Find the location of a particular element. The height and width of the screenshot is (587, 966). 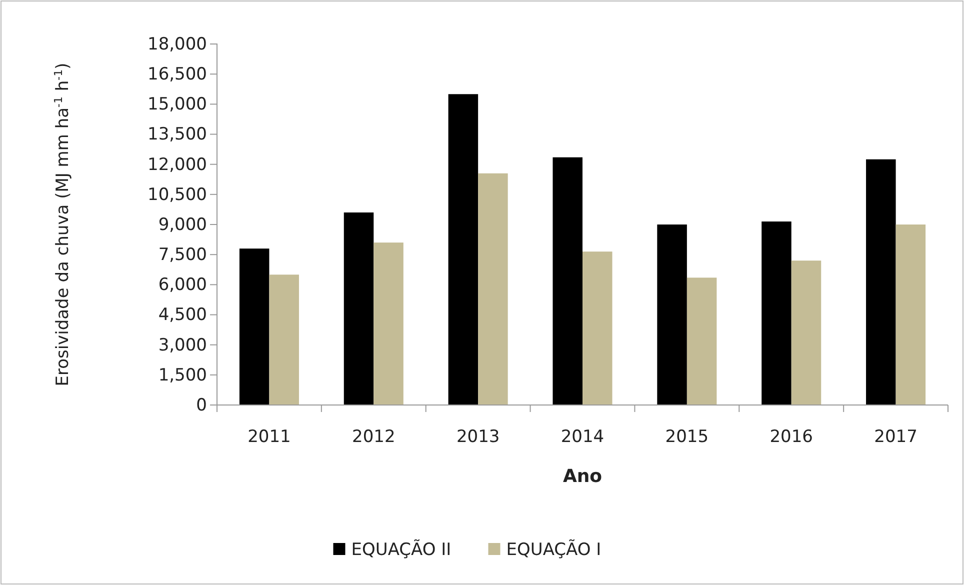

legend-label: EQUAÇÃO I is located at coordinates (554, 549).